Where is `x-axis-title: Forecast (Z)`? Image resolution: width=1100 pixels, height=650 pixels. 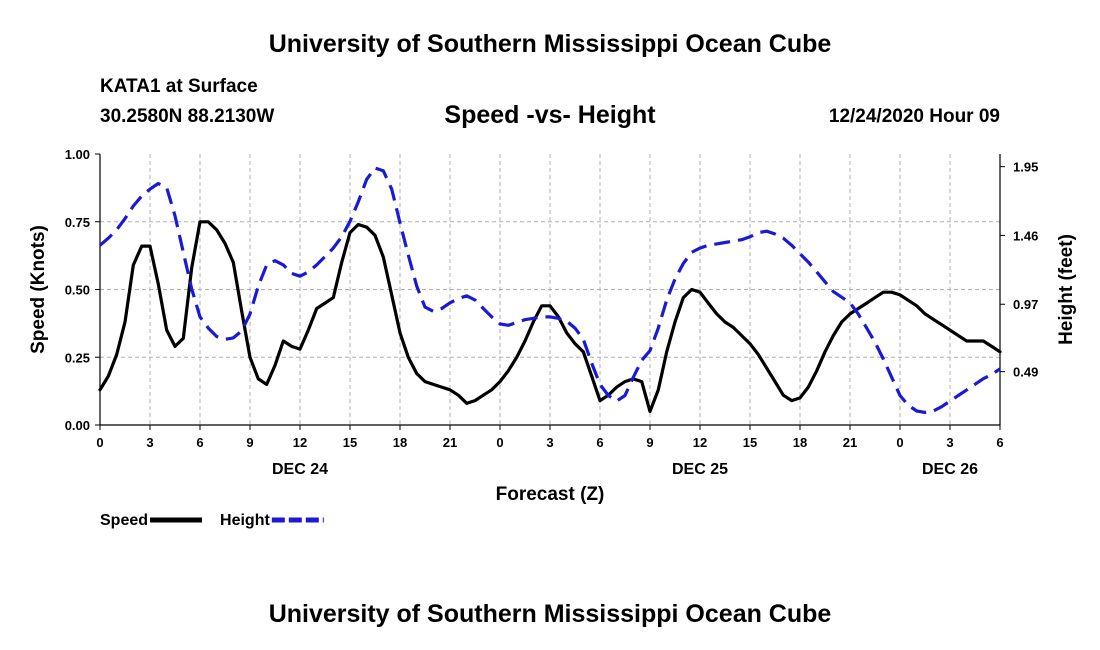 x-axis-title: Forecast (Z) is located at coordinates (550, 494).